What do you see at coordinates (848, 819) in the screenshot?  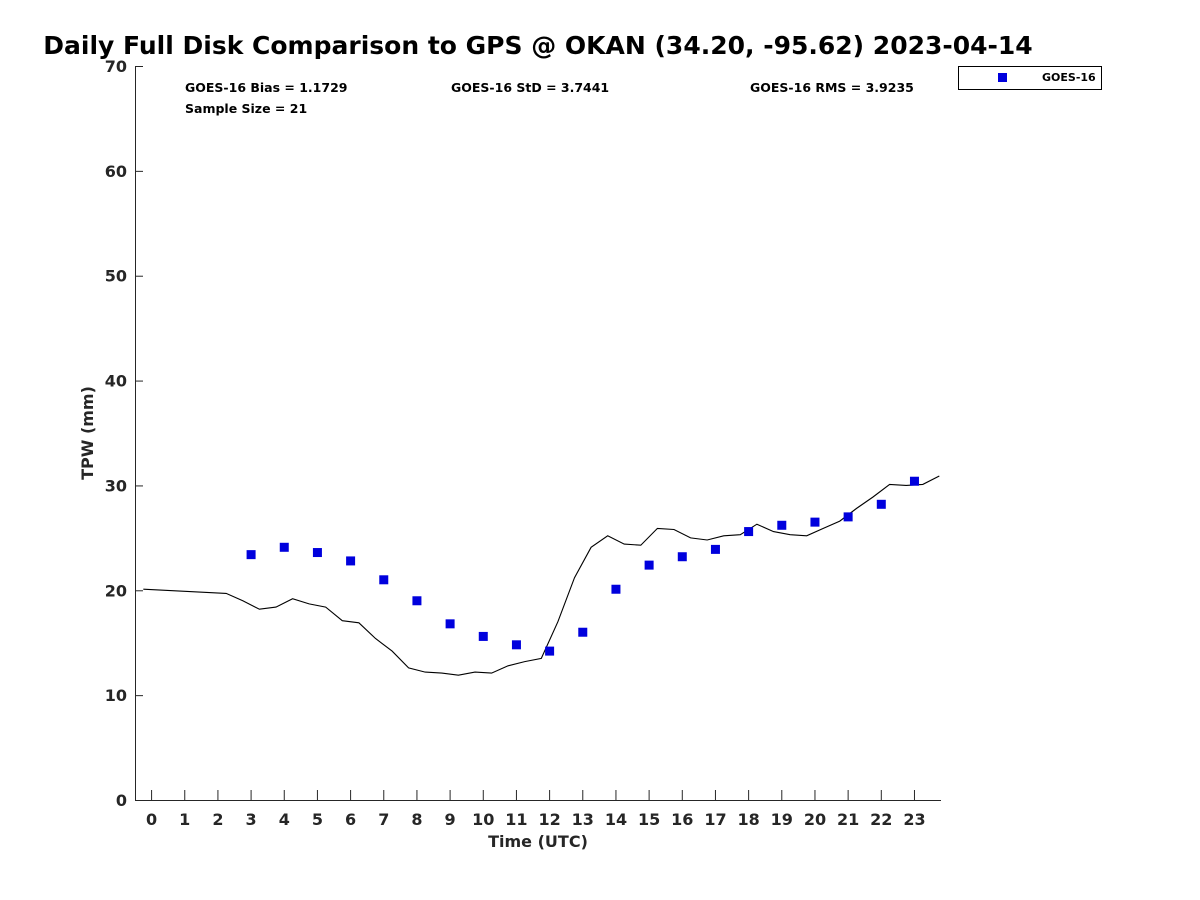 I see `x-tick-label: 21` at bounding box center [848, 819].